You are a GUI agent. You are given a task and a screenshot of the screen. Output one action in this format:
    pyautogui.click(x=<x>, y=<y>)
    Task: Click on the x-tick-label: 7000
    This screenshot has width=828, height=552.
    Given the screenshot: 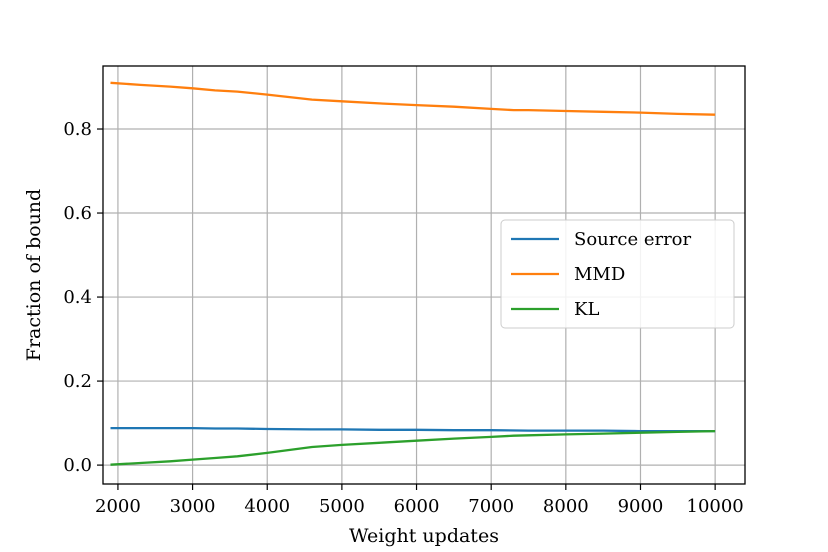 What is the action you would take?
    pyautogui.click(x=491, y=506)
    